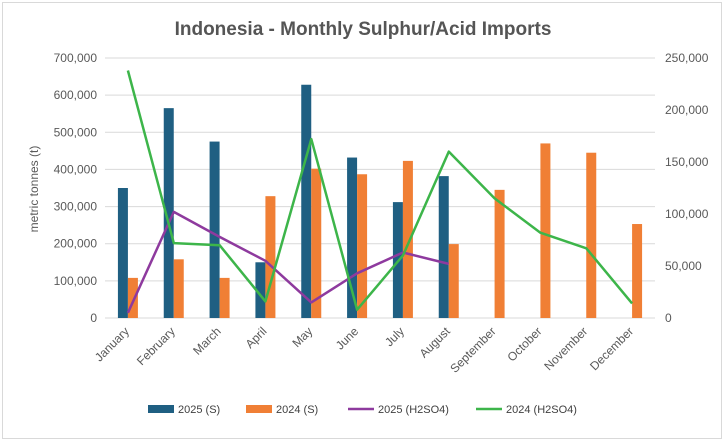 The height and width of the screenshot is (443, 726). What do you see at coordinates (687, 214) in the screenshot?
I see `y2-tick-label: 100,000` at bounding box center [687, 214].